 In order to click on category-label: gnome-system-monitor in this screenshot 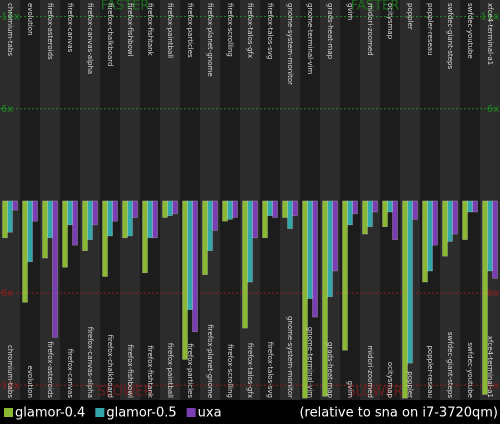, I will do `click(290, 357)`.